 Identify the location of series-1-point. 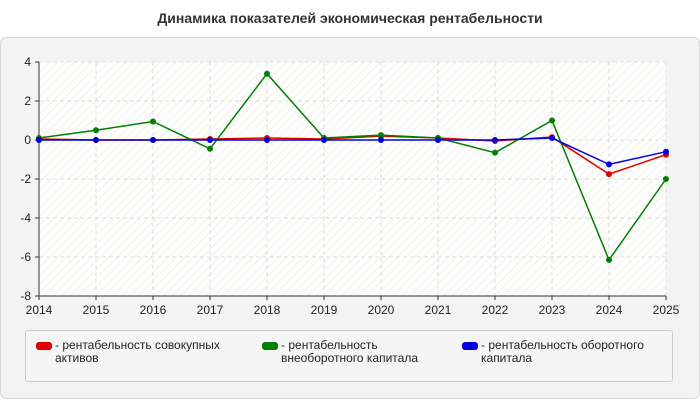
(609, 174).